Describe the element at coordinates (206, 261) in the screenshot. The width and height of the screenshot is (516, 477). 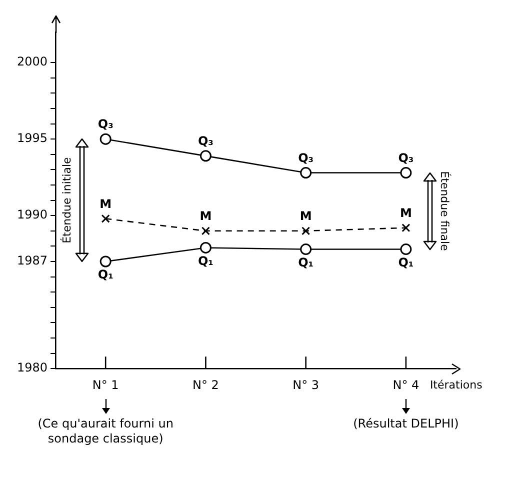
I see `series-label: Q₁` at that location.